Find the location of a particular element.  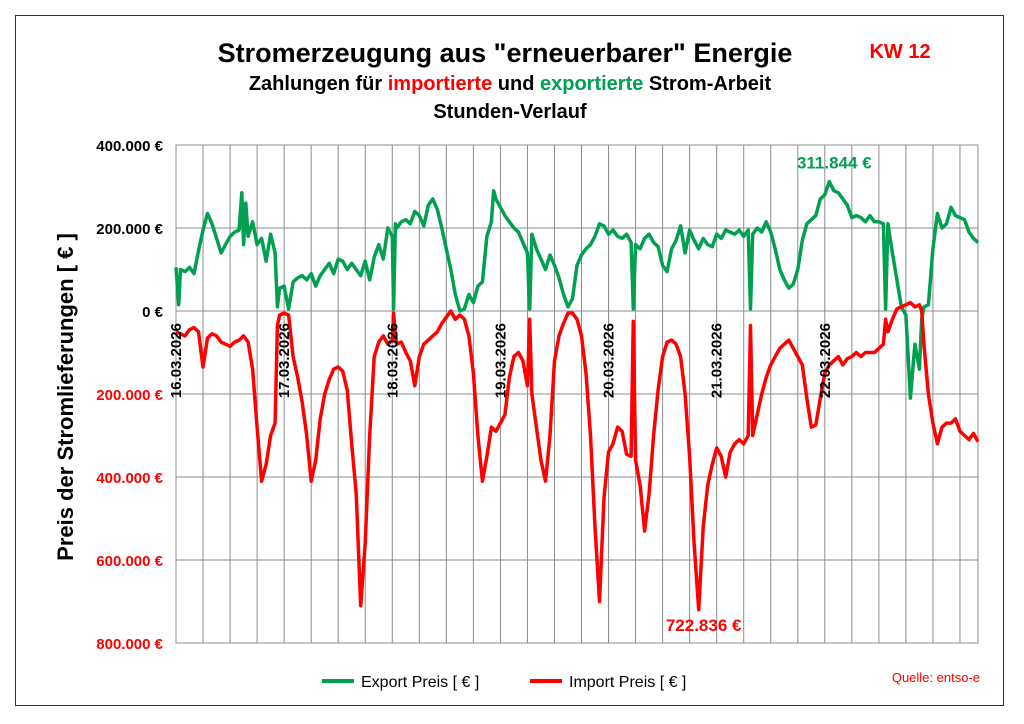

y-tick-label: 0 € is located at coordinates (153, 312).